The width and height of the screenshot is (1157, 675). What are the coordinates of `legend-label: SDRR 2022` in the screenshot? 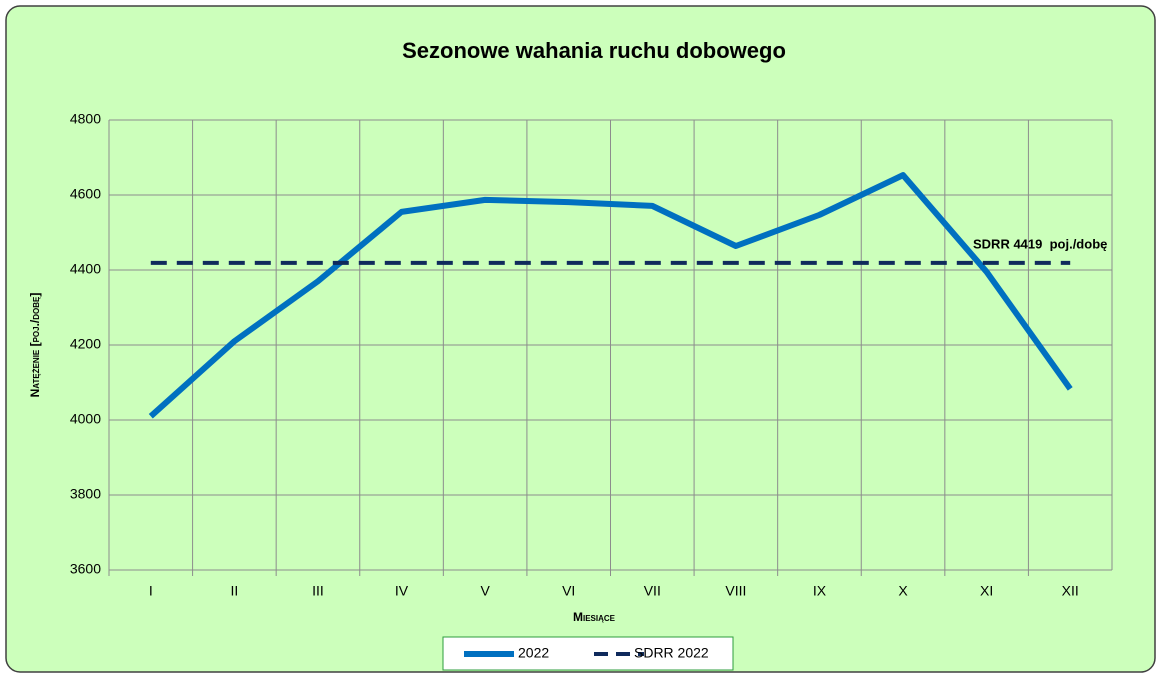 It's located at (671, 653).